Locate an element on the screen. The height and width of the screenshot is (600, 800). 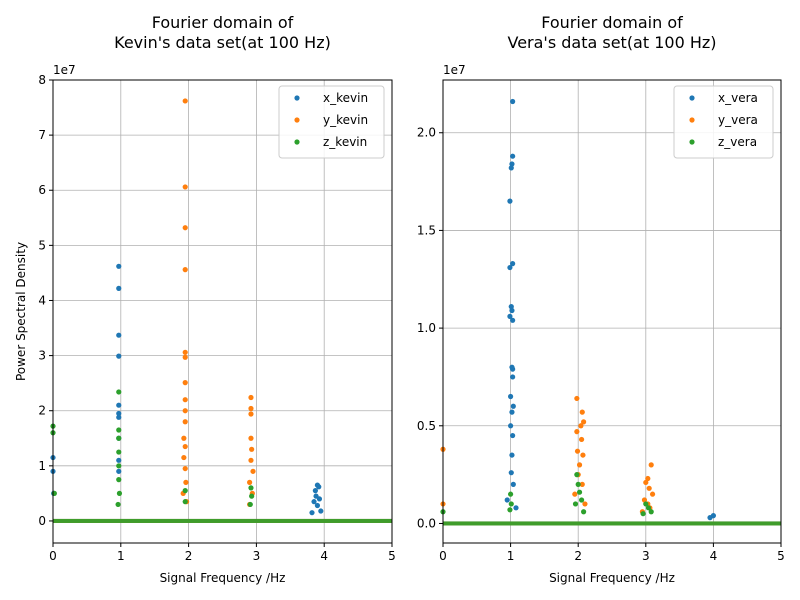
y-tick-label: 6 is located at coordinates (42, 190).